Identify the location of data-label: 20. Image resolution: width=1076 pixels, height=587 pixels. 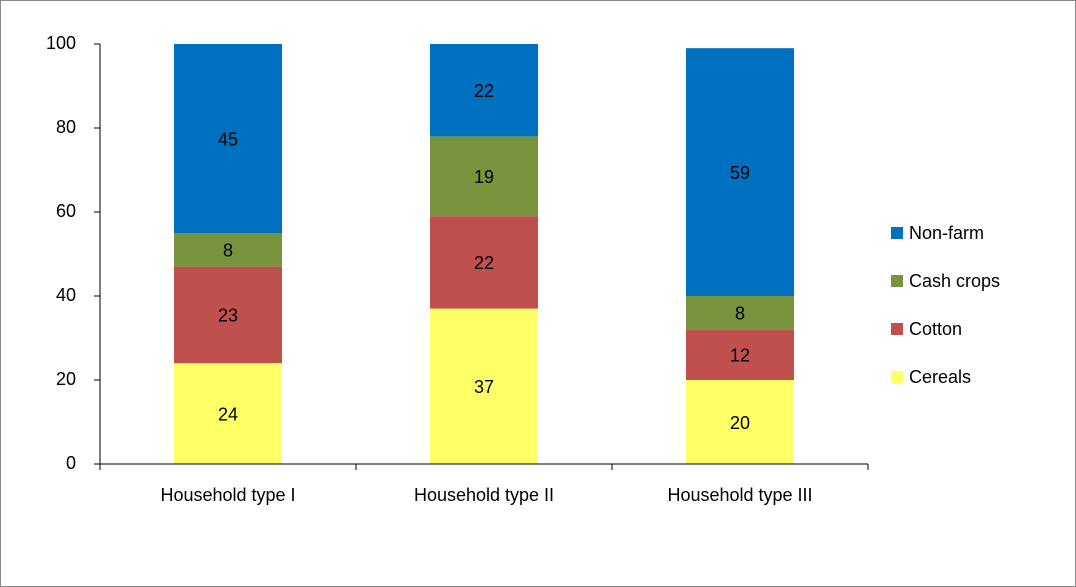
(740, 423).